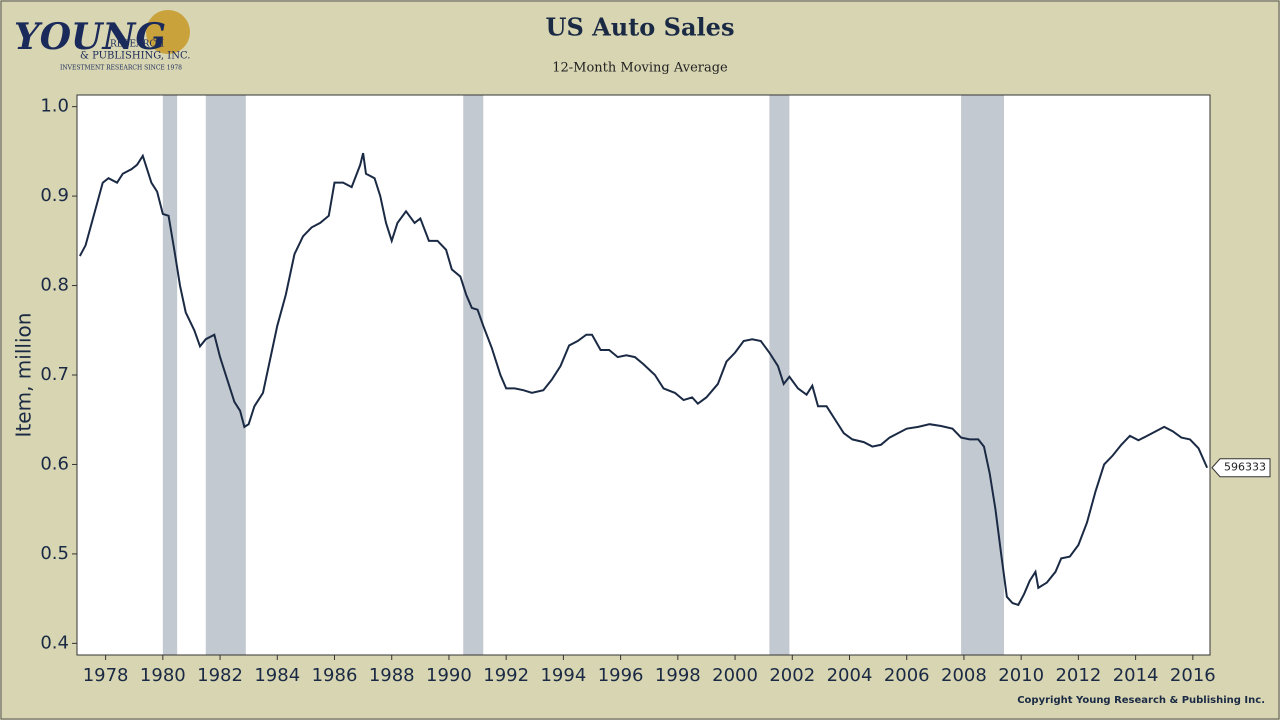 The image size is (1280, 720). What do you see at coordinates (964, 675) in the screenshot?
I see `x-tick-label: 2008` at bounding box center [964, 675].